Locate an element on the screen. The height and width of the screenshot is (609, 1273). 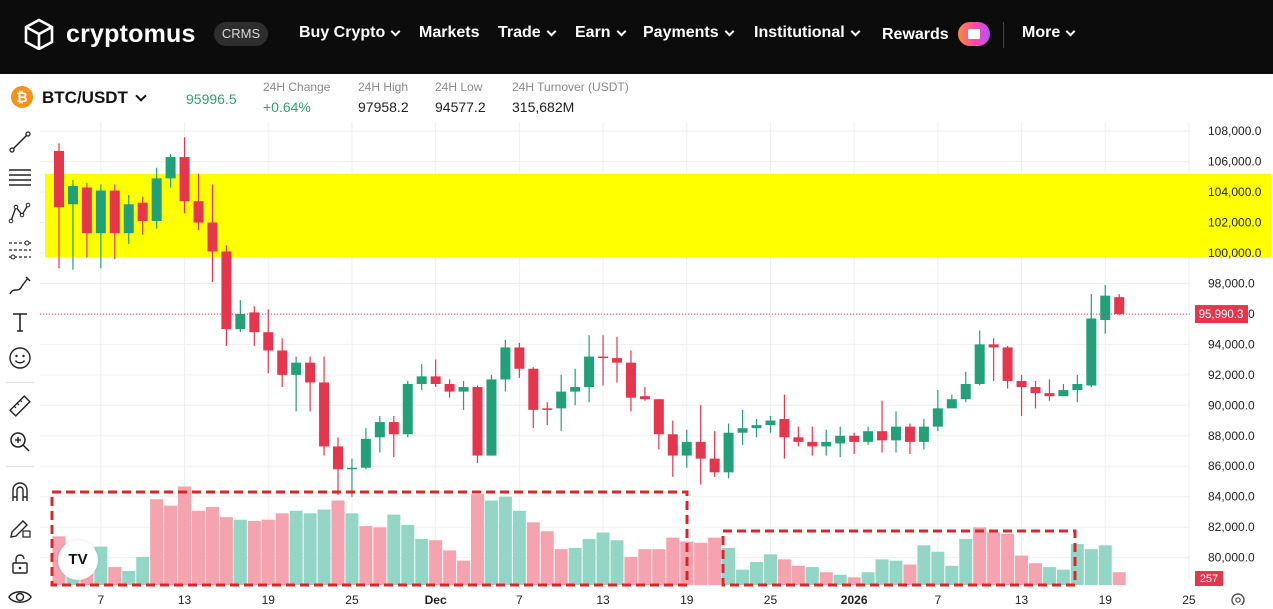
nav-earn: Earn is located at coordinates (601, 33).